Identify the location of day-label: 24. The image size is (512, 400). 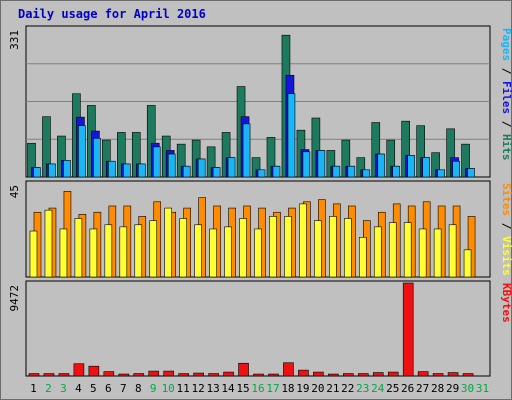
(378, 388).